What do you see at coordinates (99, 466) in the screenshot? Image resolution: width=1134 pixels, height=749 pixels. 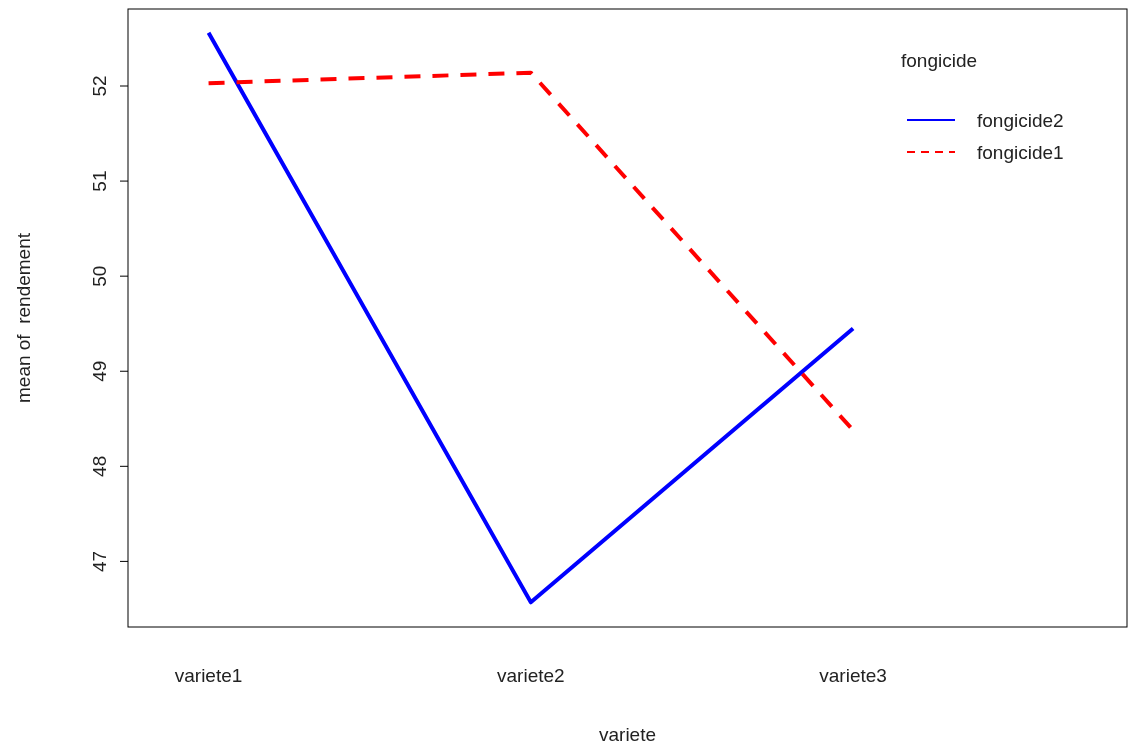 I see `y-tick-label: 48` at bounding box center [99, 466].